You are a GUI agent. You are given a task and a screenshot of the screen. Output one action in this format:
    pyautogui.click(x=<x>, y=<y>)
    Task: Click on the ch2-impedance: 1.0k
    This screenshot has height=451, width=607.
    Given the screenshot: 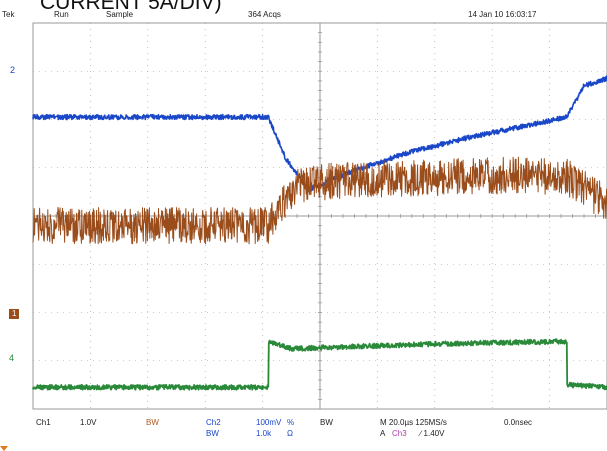 What is the action you would take?
    pyautogui.click(x=264, y=433)
    